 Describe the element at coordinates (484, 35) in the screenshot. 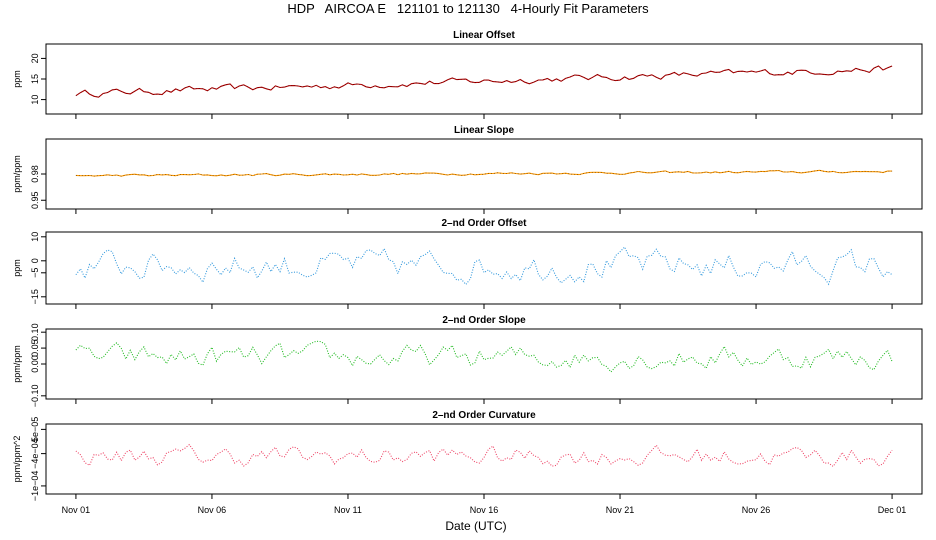

I see `panel-title-1: Linear Offset` at that location.